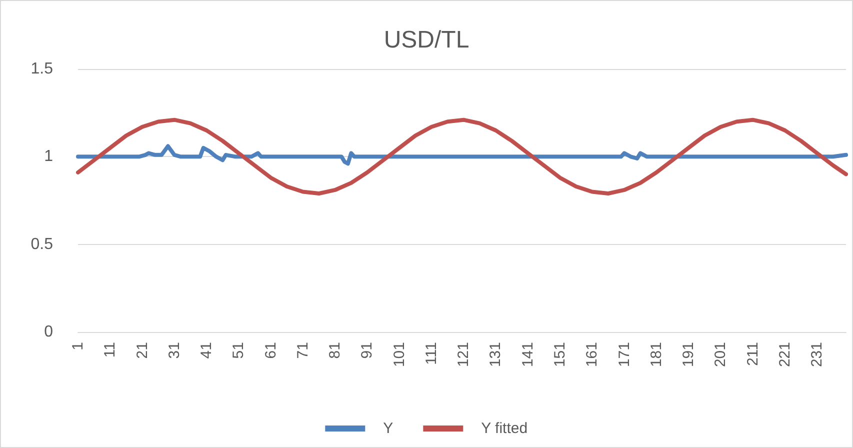 The image size is (853, 448). Describe the element at coordinates (303, 350) in the screenshot. I see `x-tick-label: 71` at that location.